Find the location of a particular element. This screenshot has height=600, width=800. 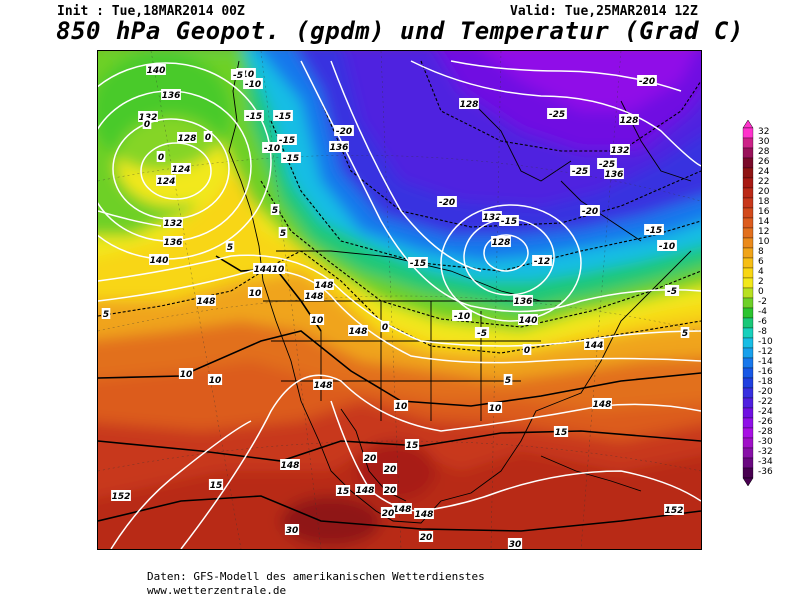

isotherm-label: 5 is located at coordinates (275, 211).